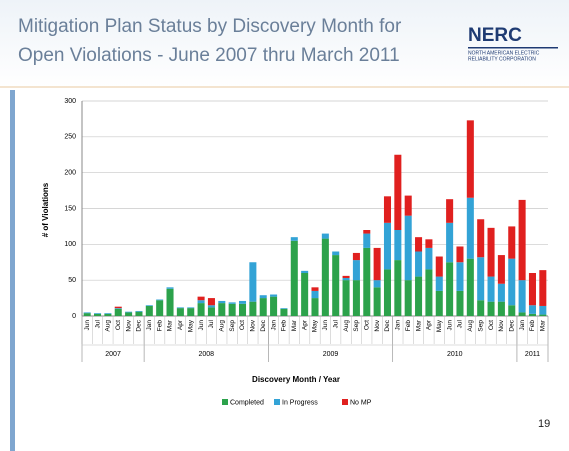 The height and width of the screenshot is (451, 569). What do you see at coordinates (113, 354) in the screenshot?
I see `year-label: 2007` at bounding box center [113, 354].